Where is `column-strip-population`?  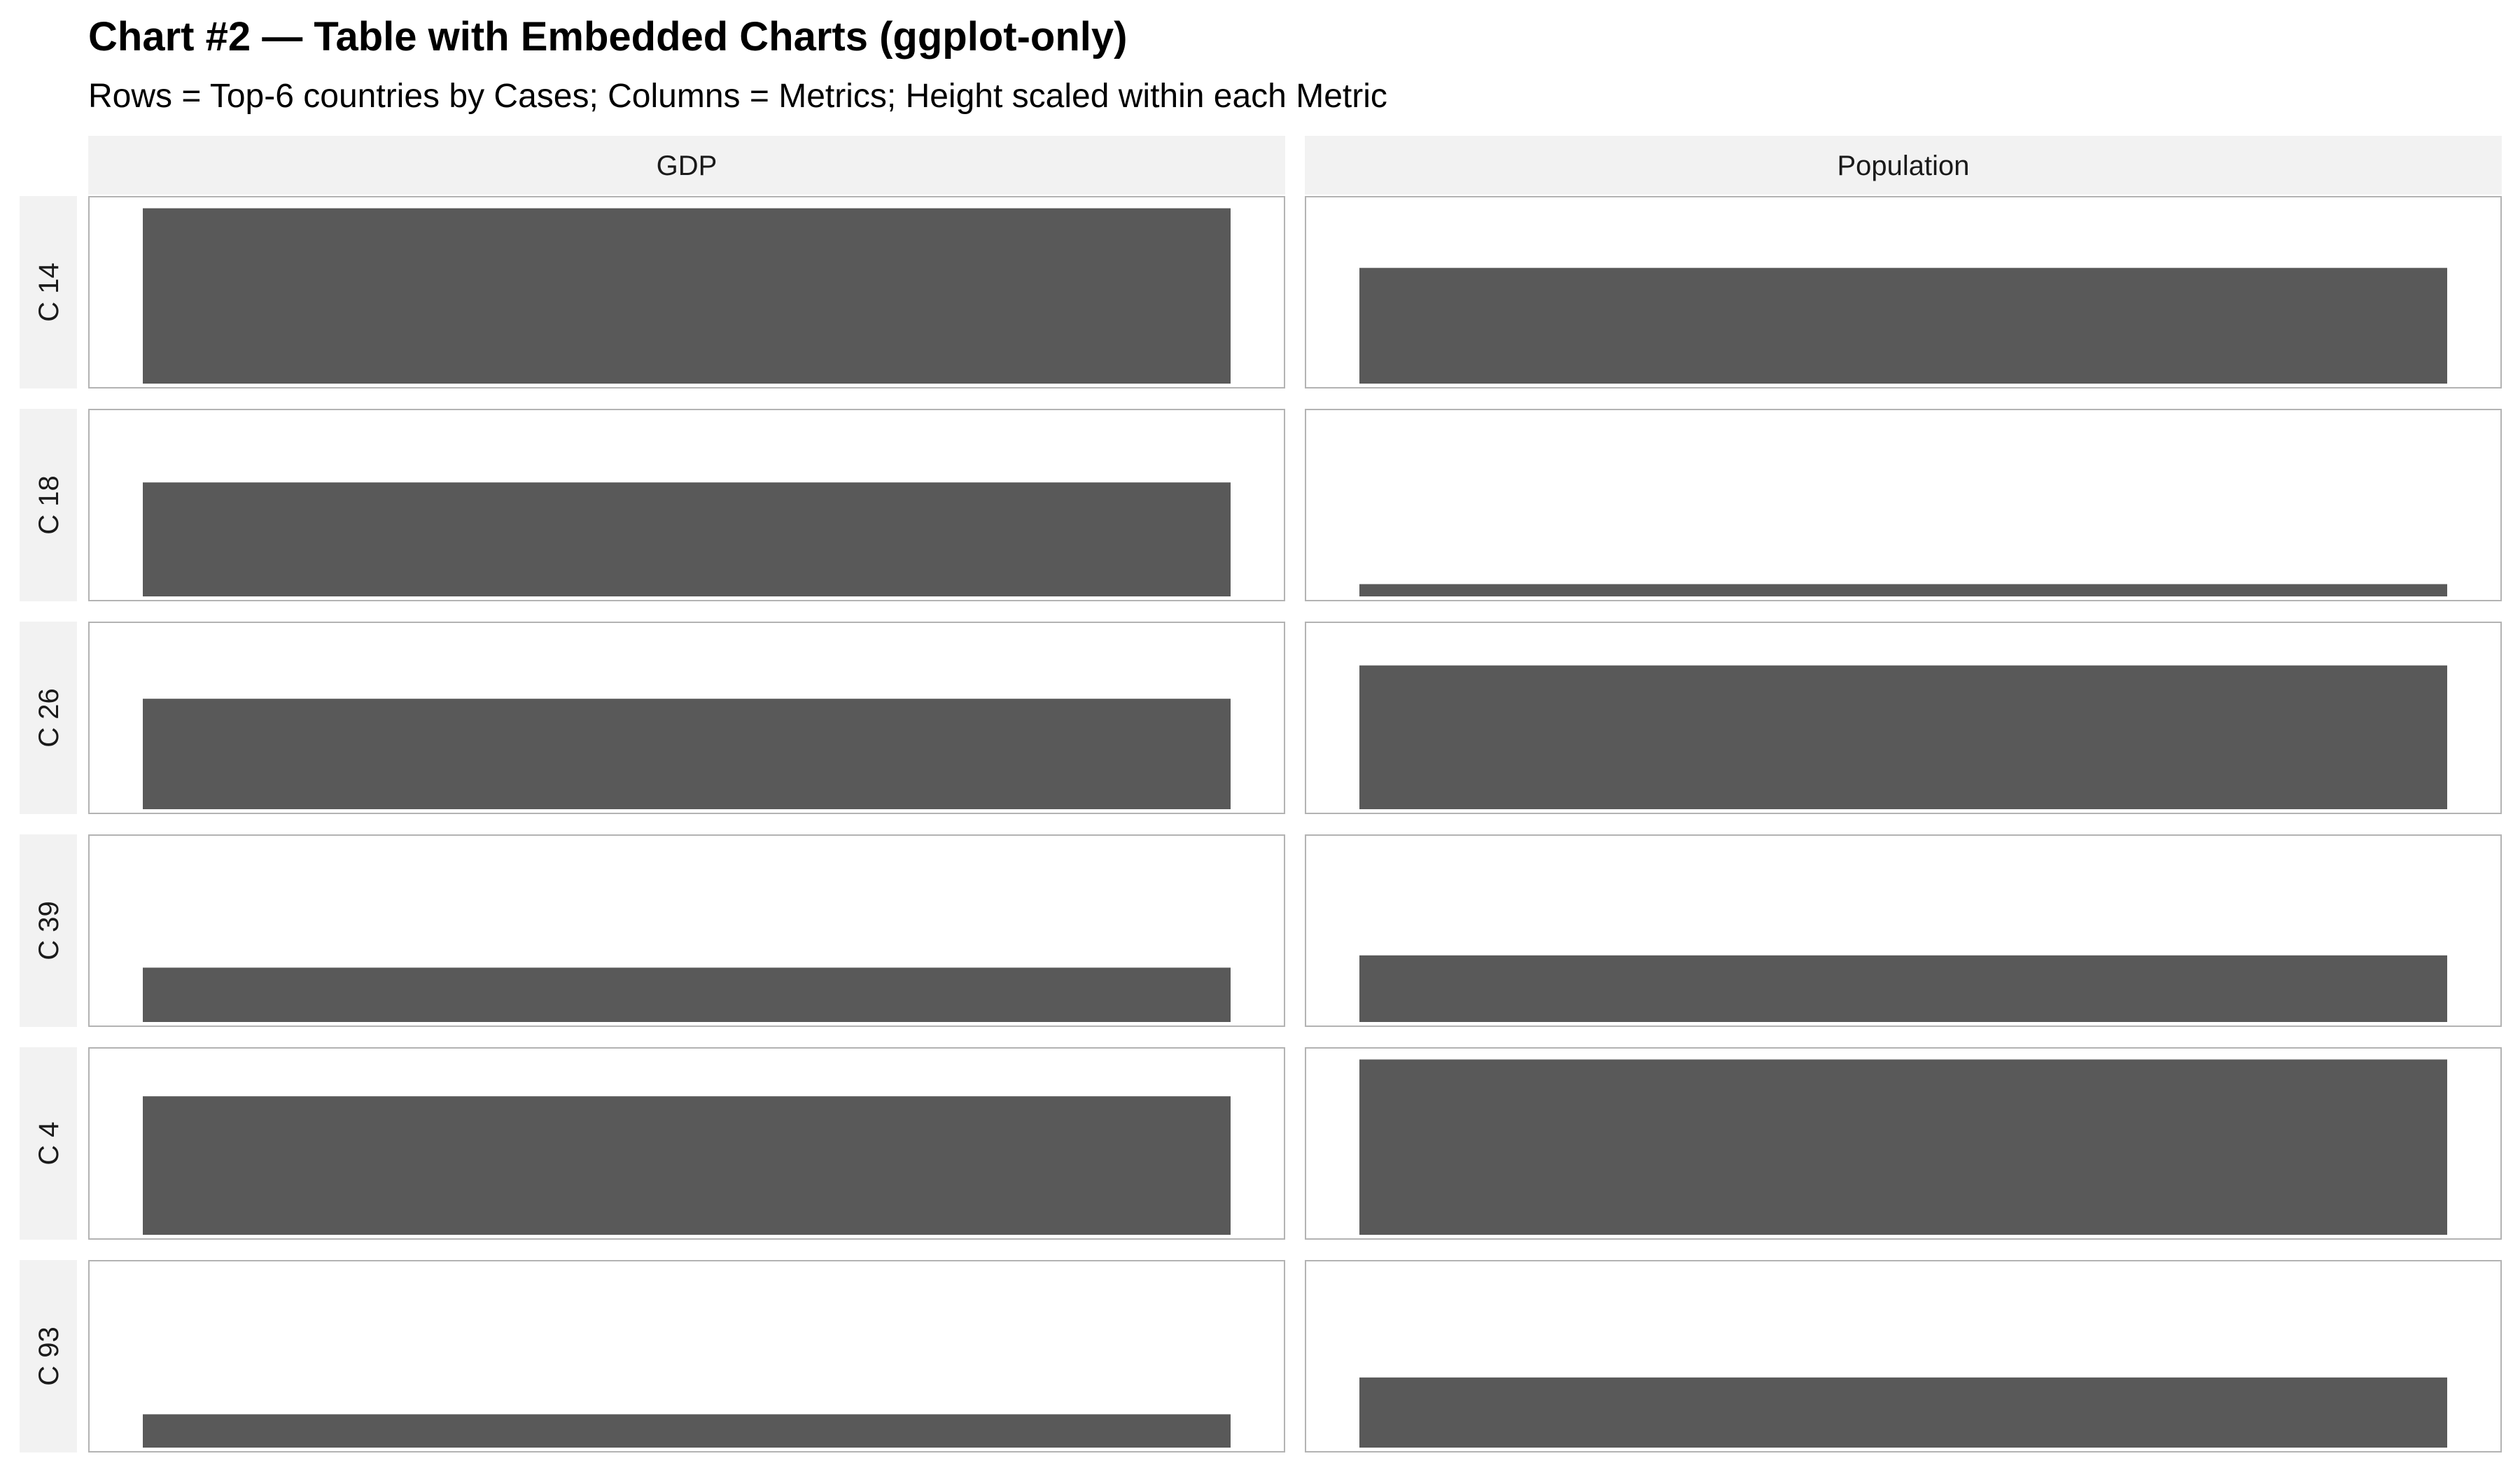
column-strip-population is located at coordinates (1903, 165).